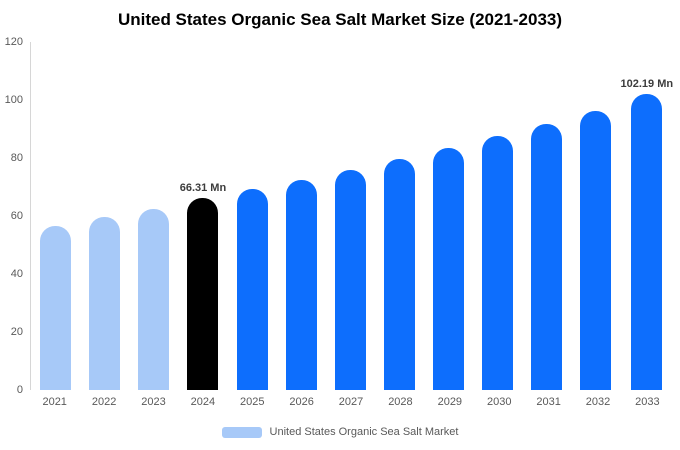  I want to click on y-axis-tick-label: 0, so click(19, 390).